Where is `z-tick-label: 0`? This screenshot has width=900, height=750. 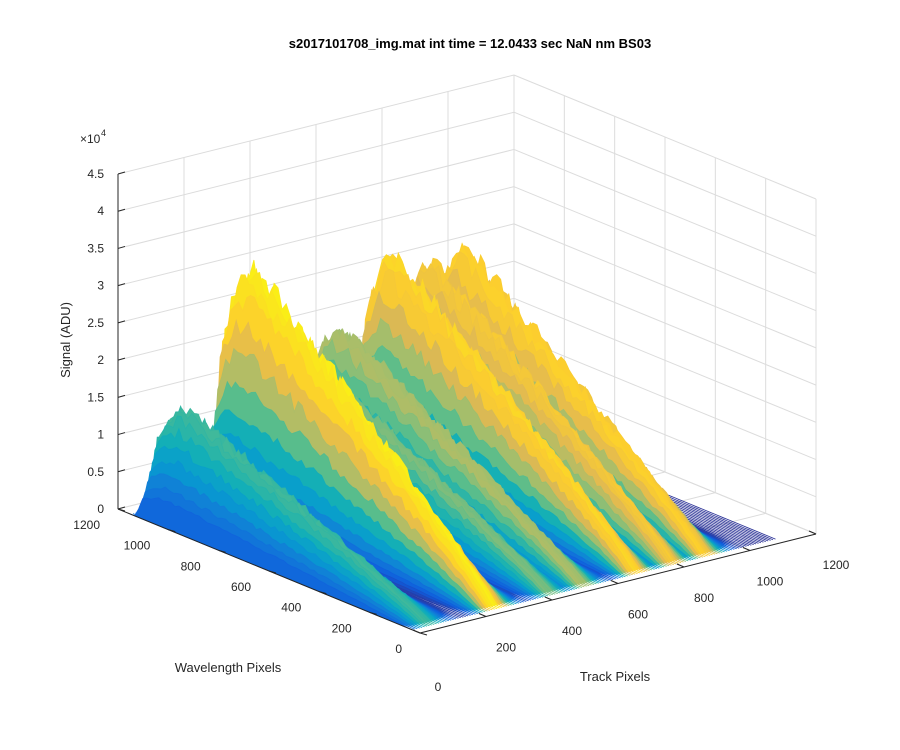
z-tick-label: 0 is located at coordinates (100, 509).